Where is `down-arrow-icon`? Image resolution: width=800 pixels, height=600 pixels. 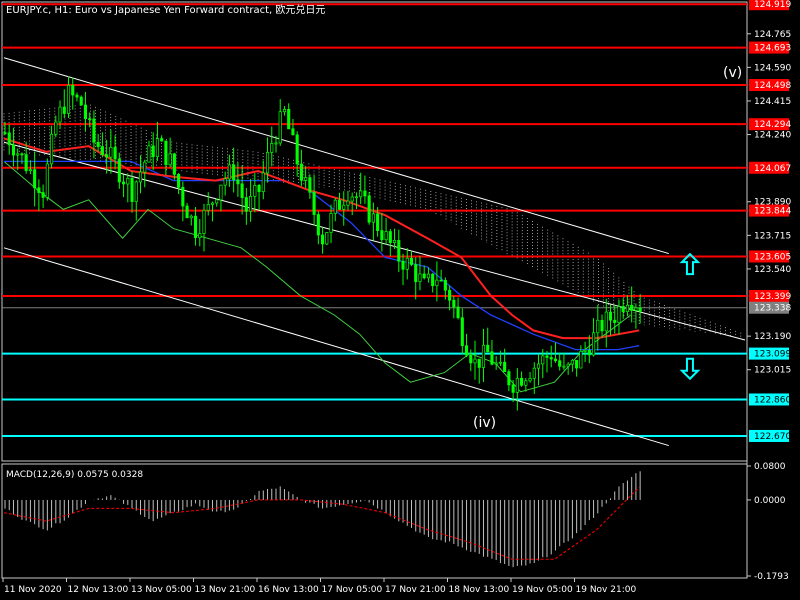 down-arrow-icon is located at coordinates (690, 369).